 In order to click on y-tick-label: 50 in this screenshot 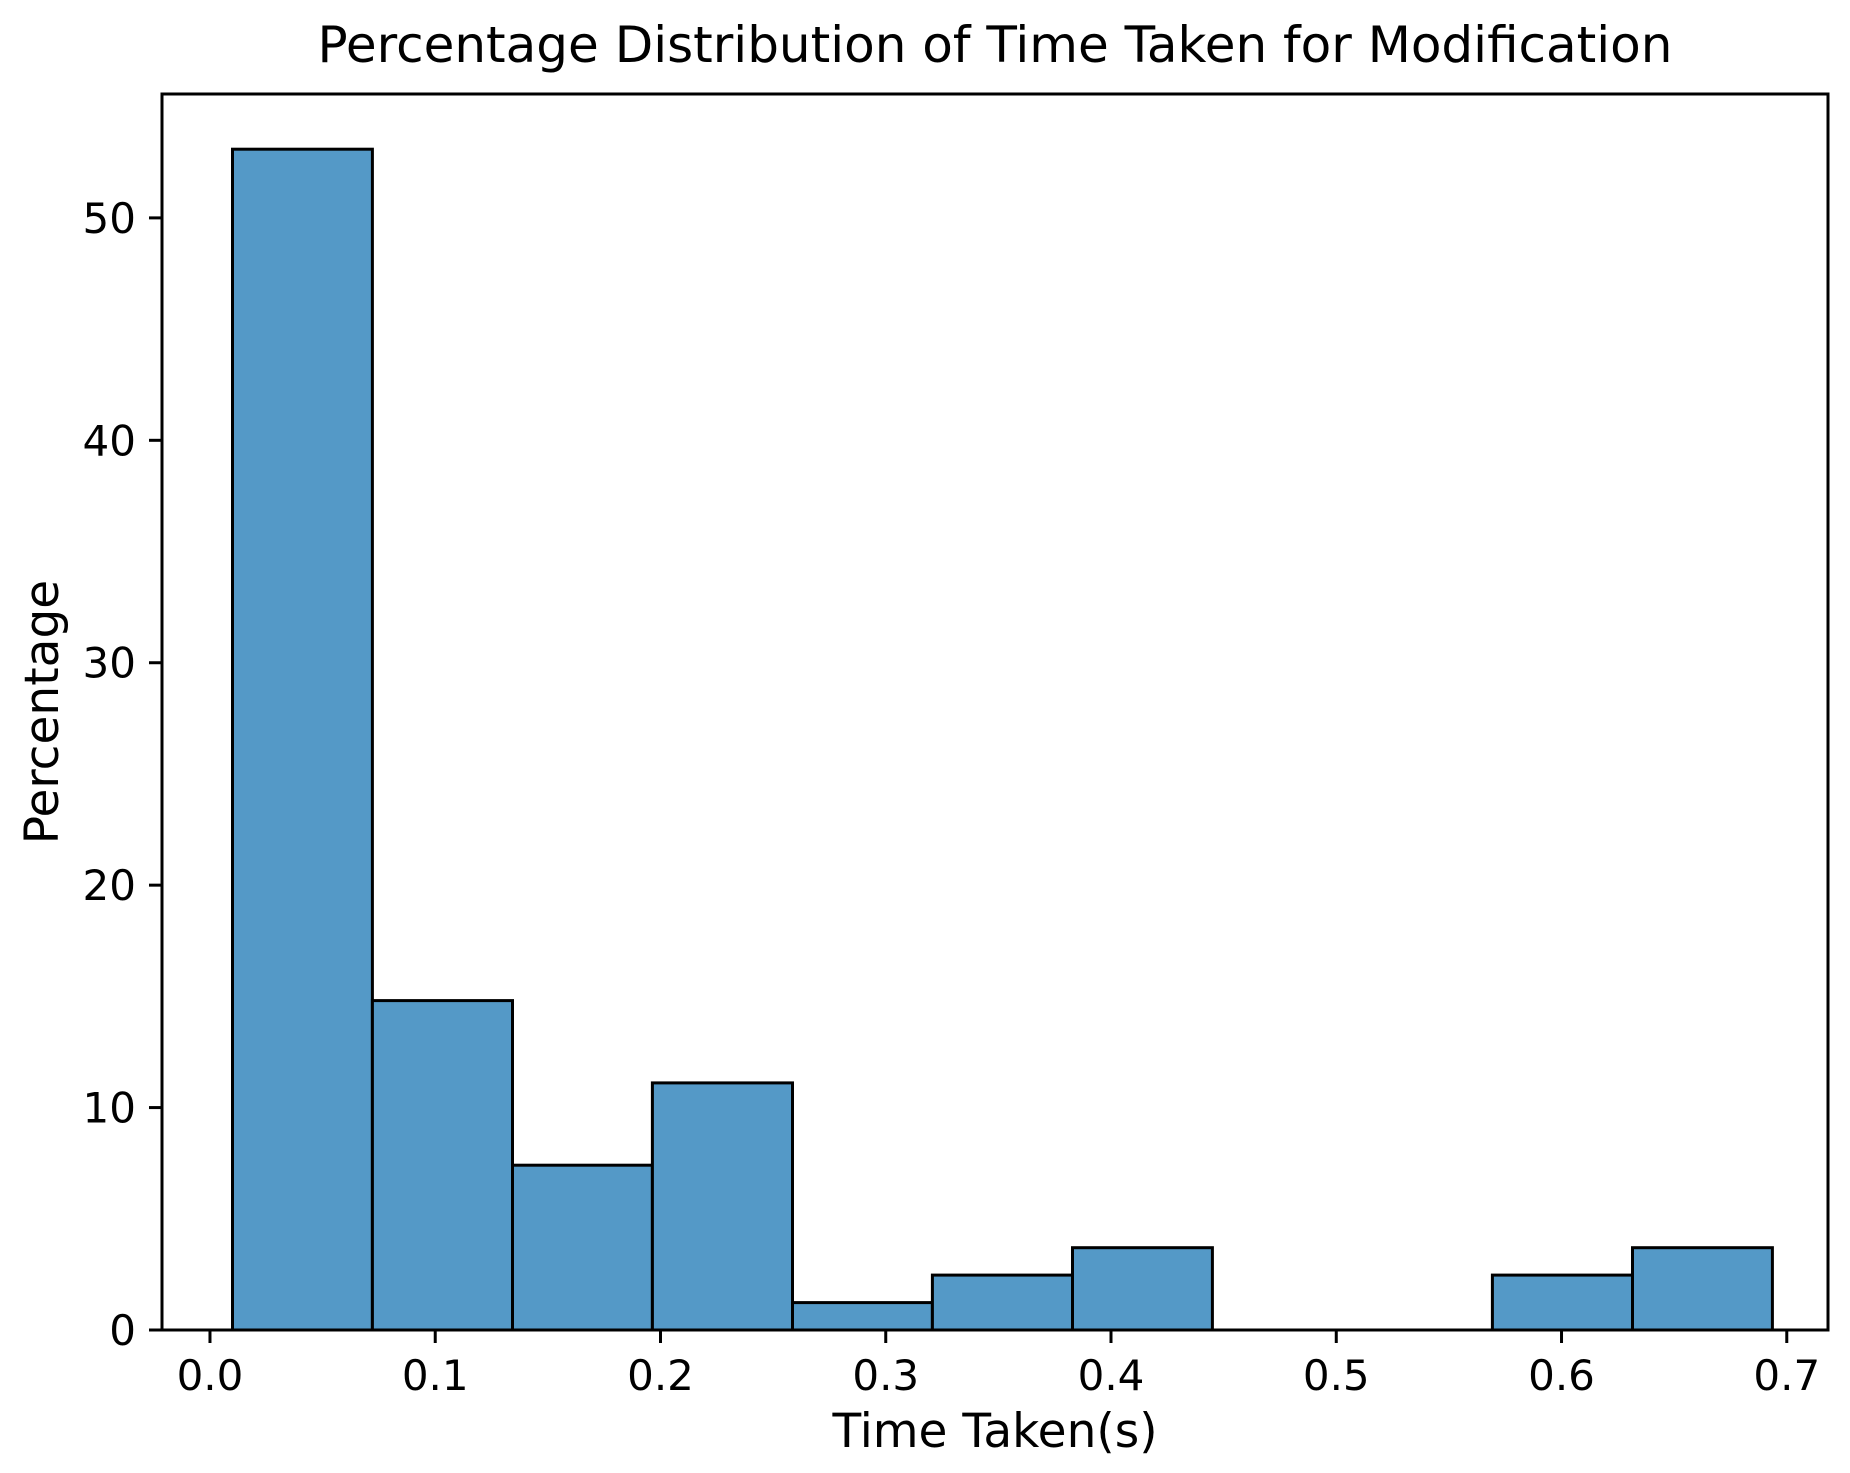, I will do `click(109, 218)`.